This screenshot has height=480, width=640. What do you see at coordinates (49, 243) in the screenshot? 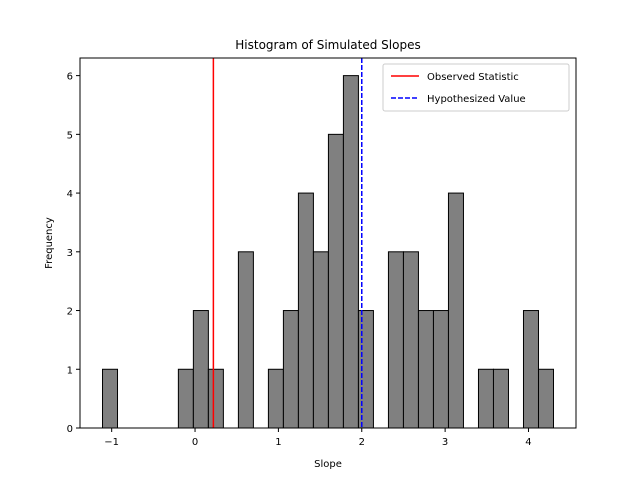
I see `y-axis-label: Frequency` at bounding box center [49, 243].